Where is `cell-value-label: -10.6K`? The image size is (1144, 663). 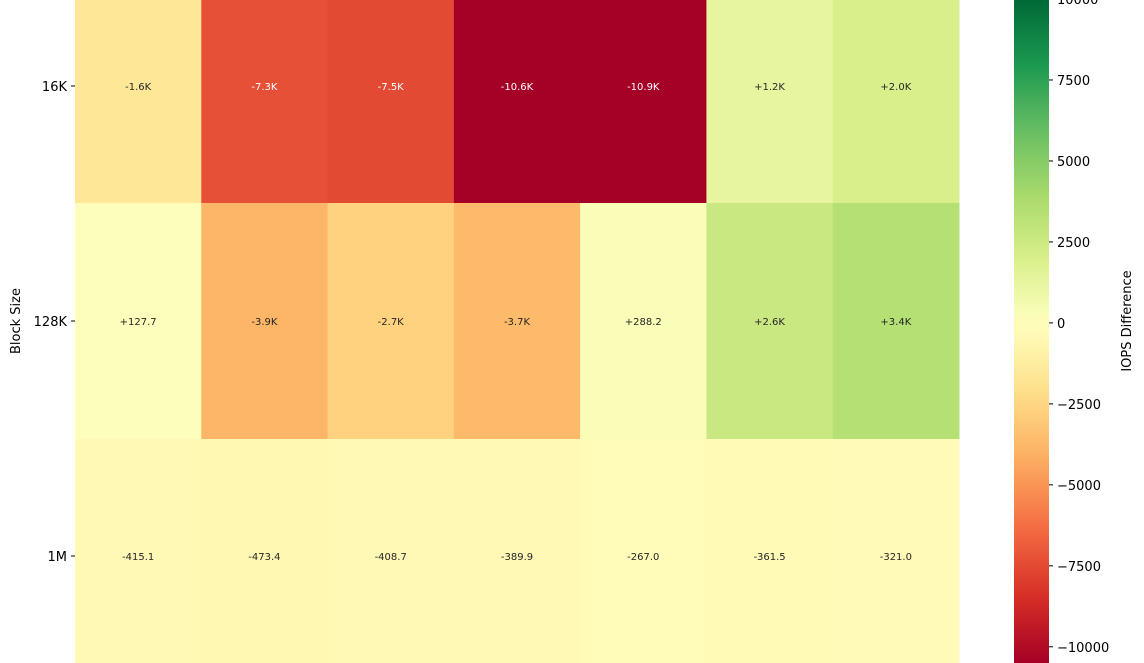 cell-value-label: -10.6K is located at coordinates (517, 87).